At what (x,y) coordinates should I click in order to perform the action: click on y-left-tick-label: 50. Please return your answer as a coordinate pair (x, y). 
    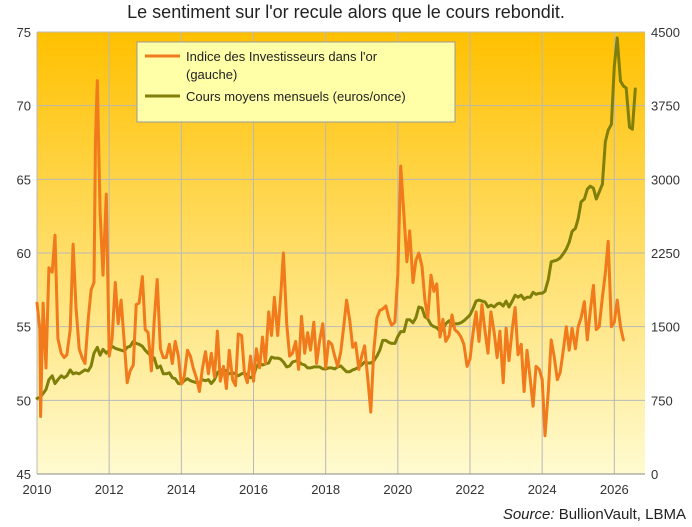
    Looking at the image, I should click on (24, 400).